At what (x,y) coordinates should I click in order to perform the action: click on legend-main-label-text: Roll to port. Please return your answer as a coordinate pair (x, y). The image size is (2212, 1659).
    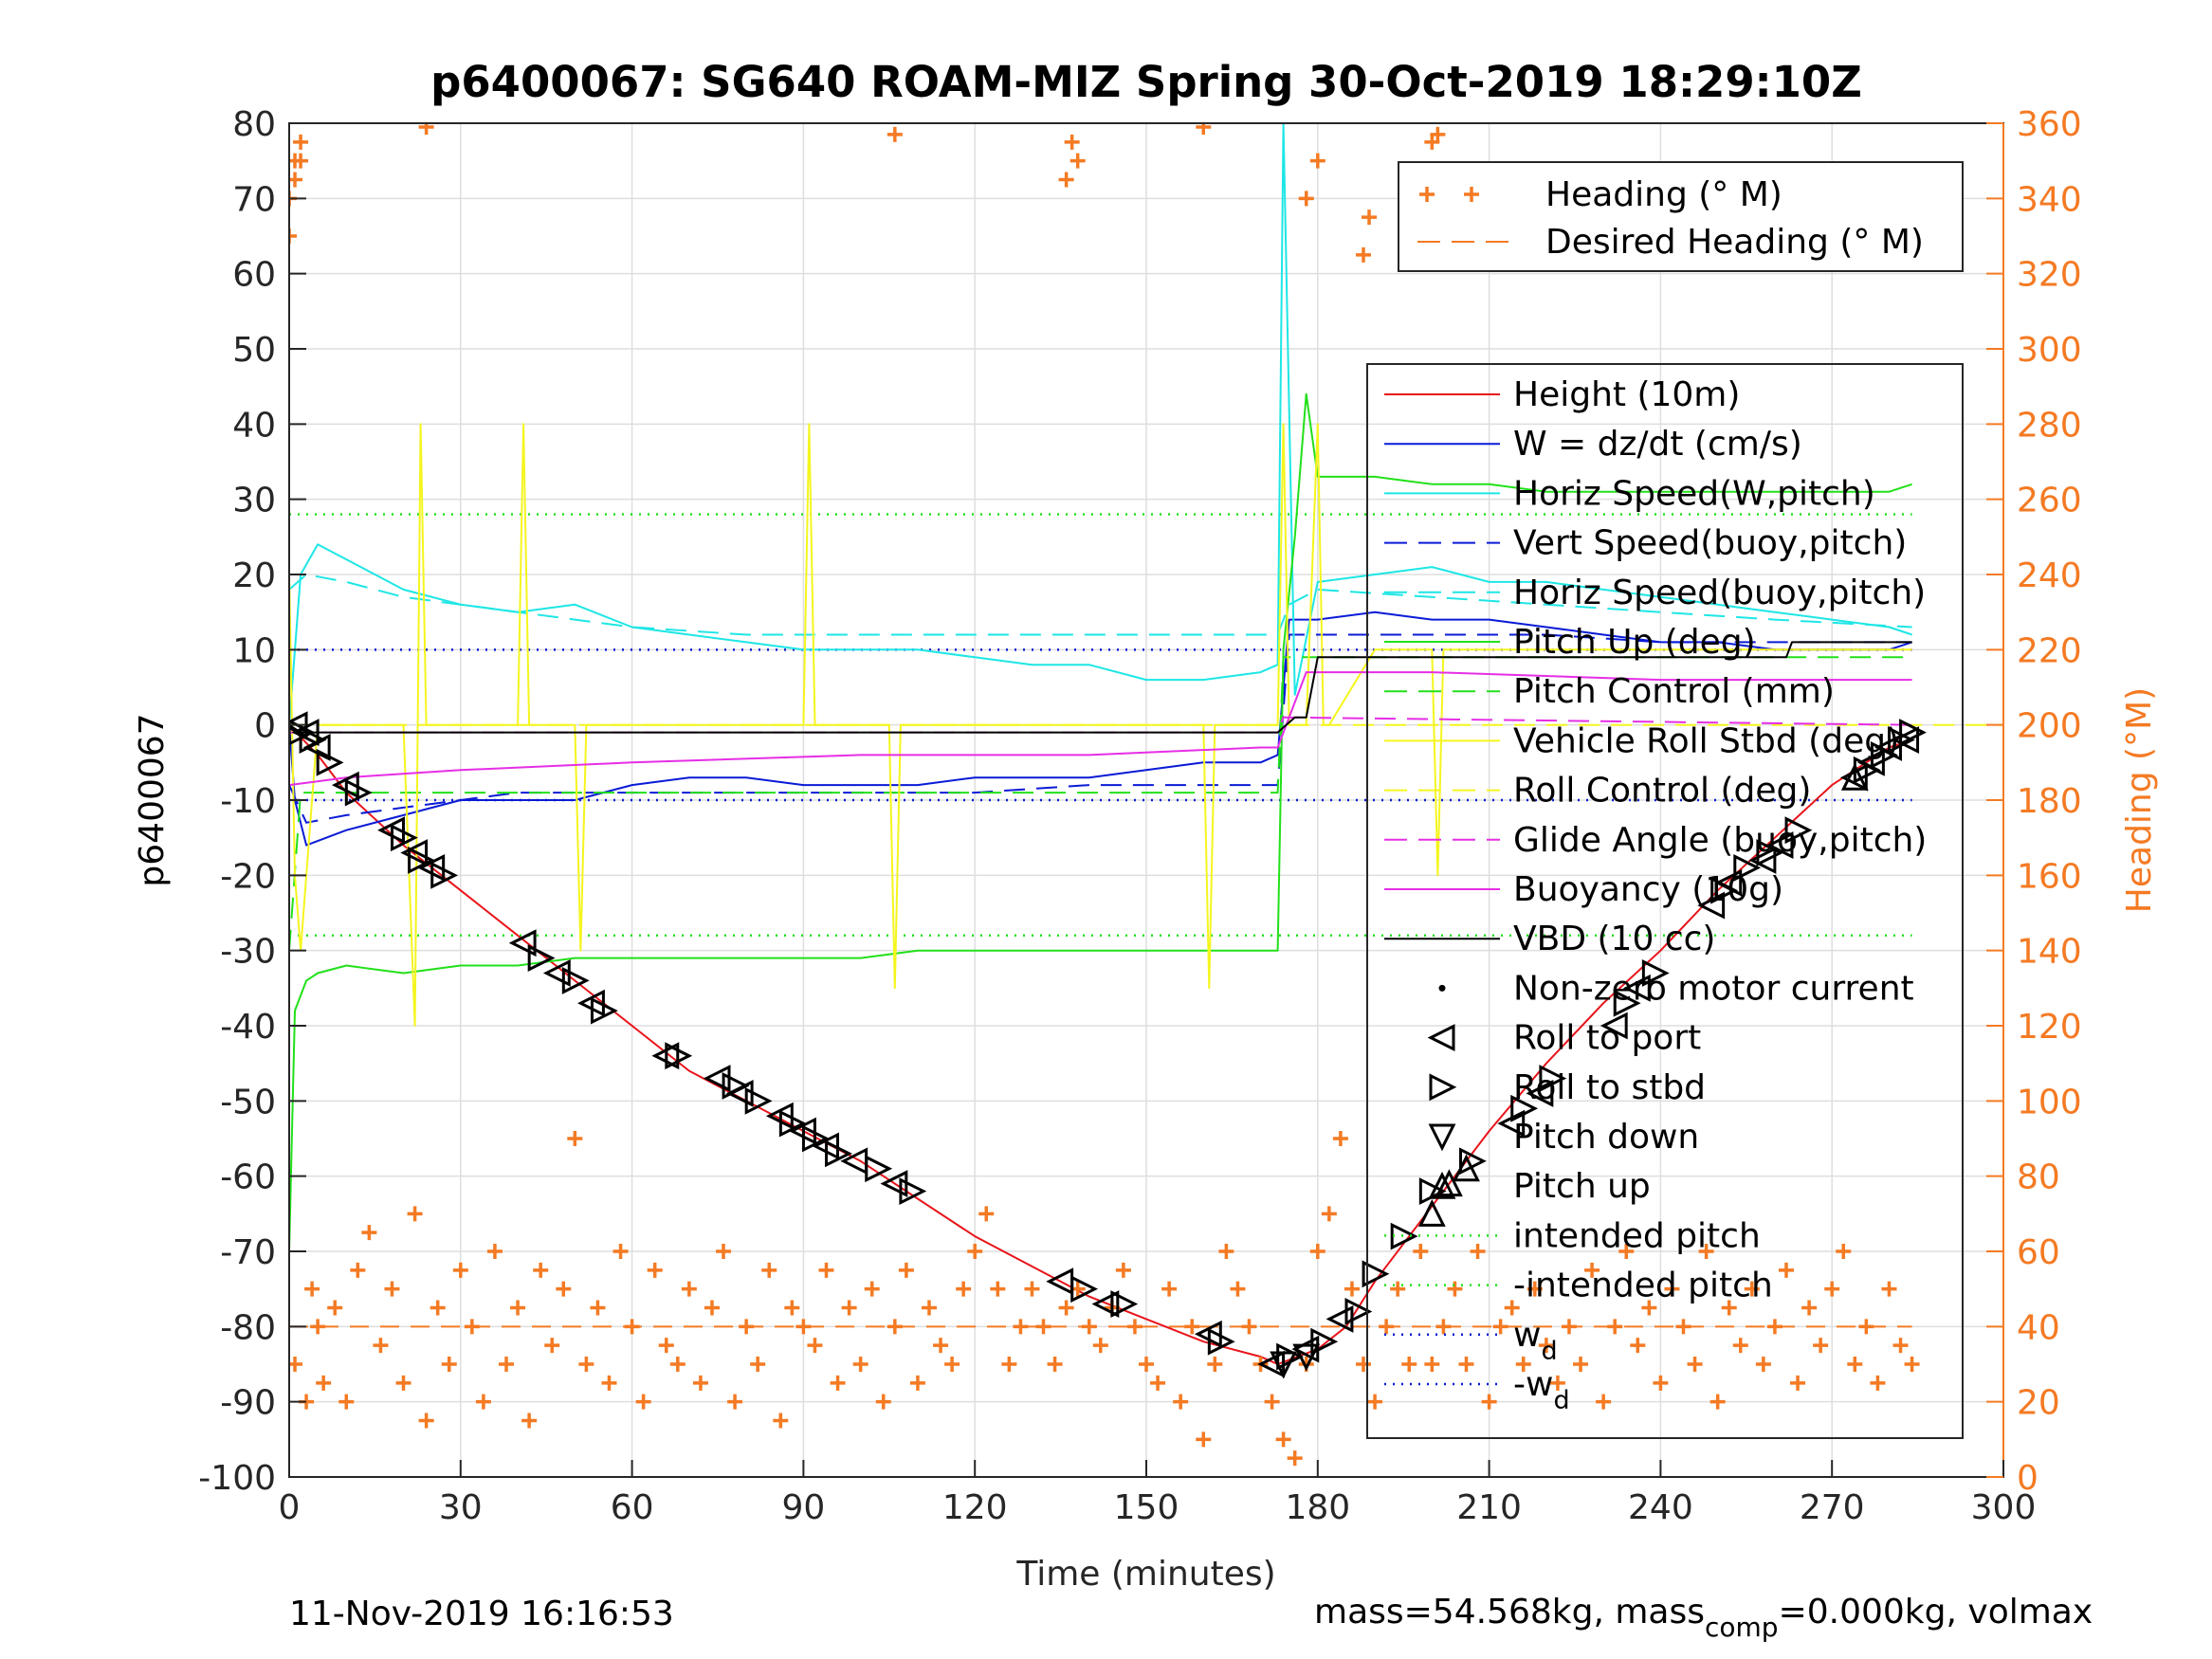
    Looking at the image, I should click on (1607, 1038).